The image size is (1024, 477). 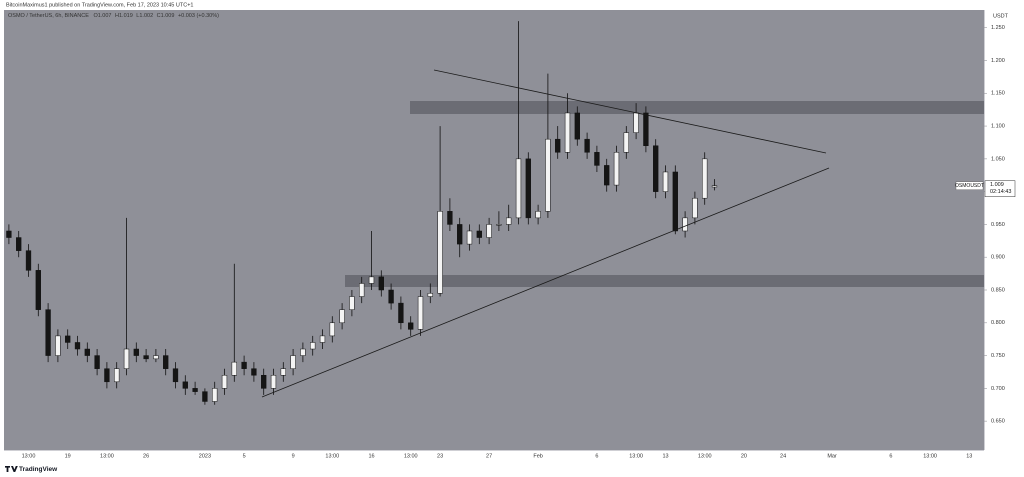 I want to click on y-tick-label: 0.650, so click(x=998, y=422).